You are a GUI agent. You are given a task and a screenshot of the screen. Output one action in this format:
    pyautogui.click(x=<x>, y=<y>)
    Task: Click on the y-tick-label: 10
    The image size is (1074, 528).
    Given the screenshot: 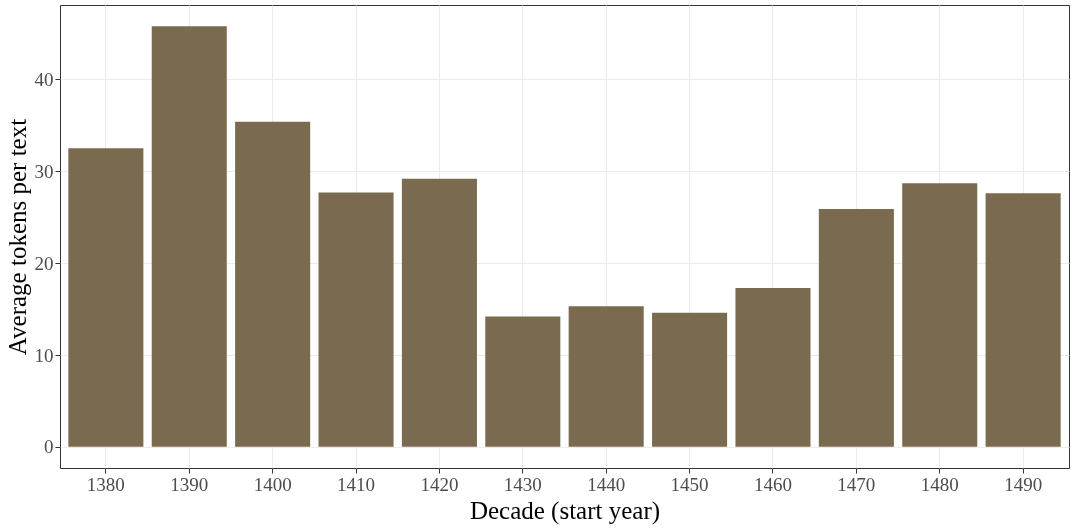 What is the action you would take?
    pyautogui.click(x=44, y=355)
    